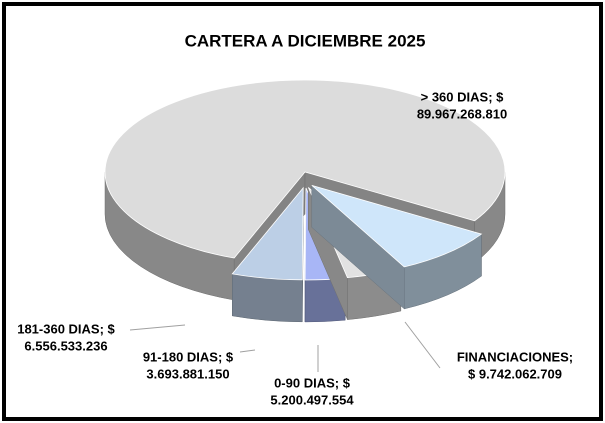  What do you see at coordinates (305, 40) in the screenshot?
I see `chart-title: CARTERA A DICIEMBRE 2025` at bounding box center [305, 40].